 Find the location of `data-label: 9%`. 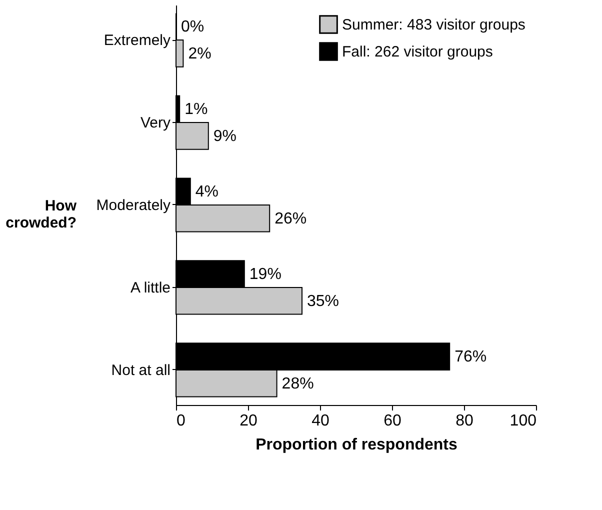

data-label: 9% is located at coordinates (225, 136).